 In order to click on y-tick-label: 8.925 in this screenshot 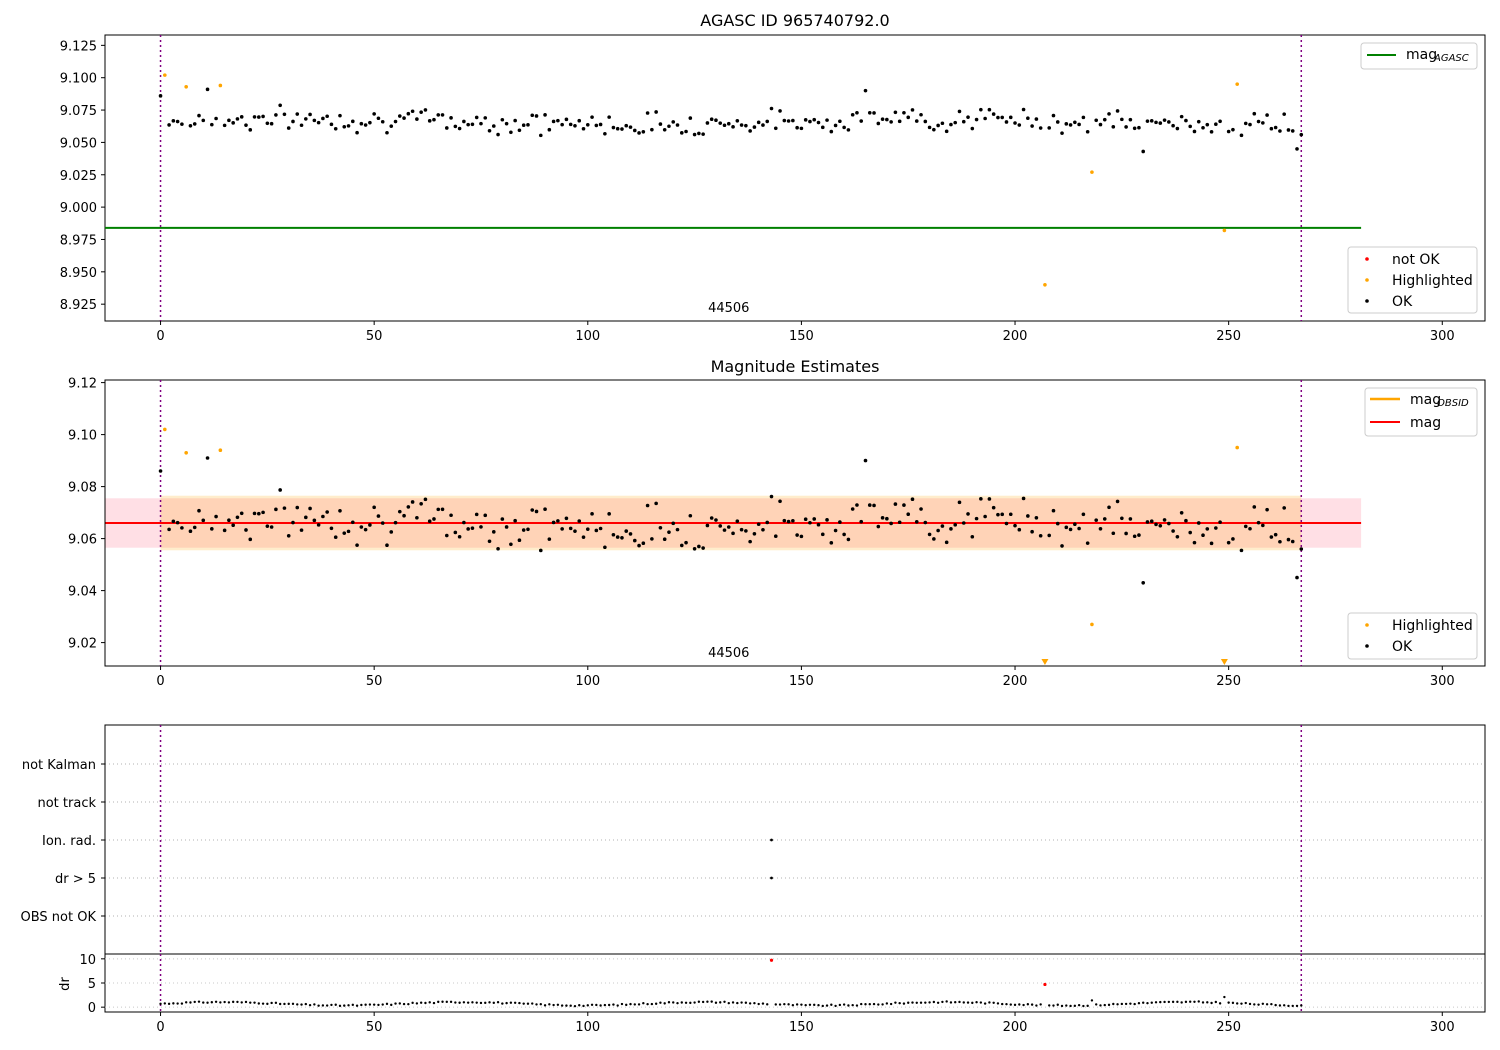, I will do `click(78, 305)`.